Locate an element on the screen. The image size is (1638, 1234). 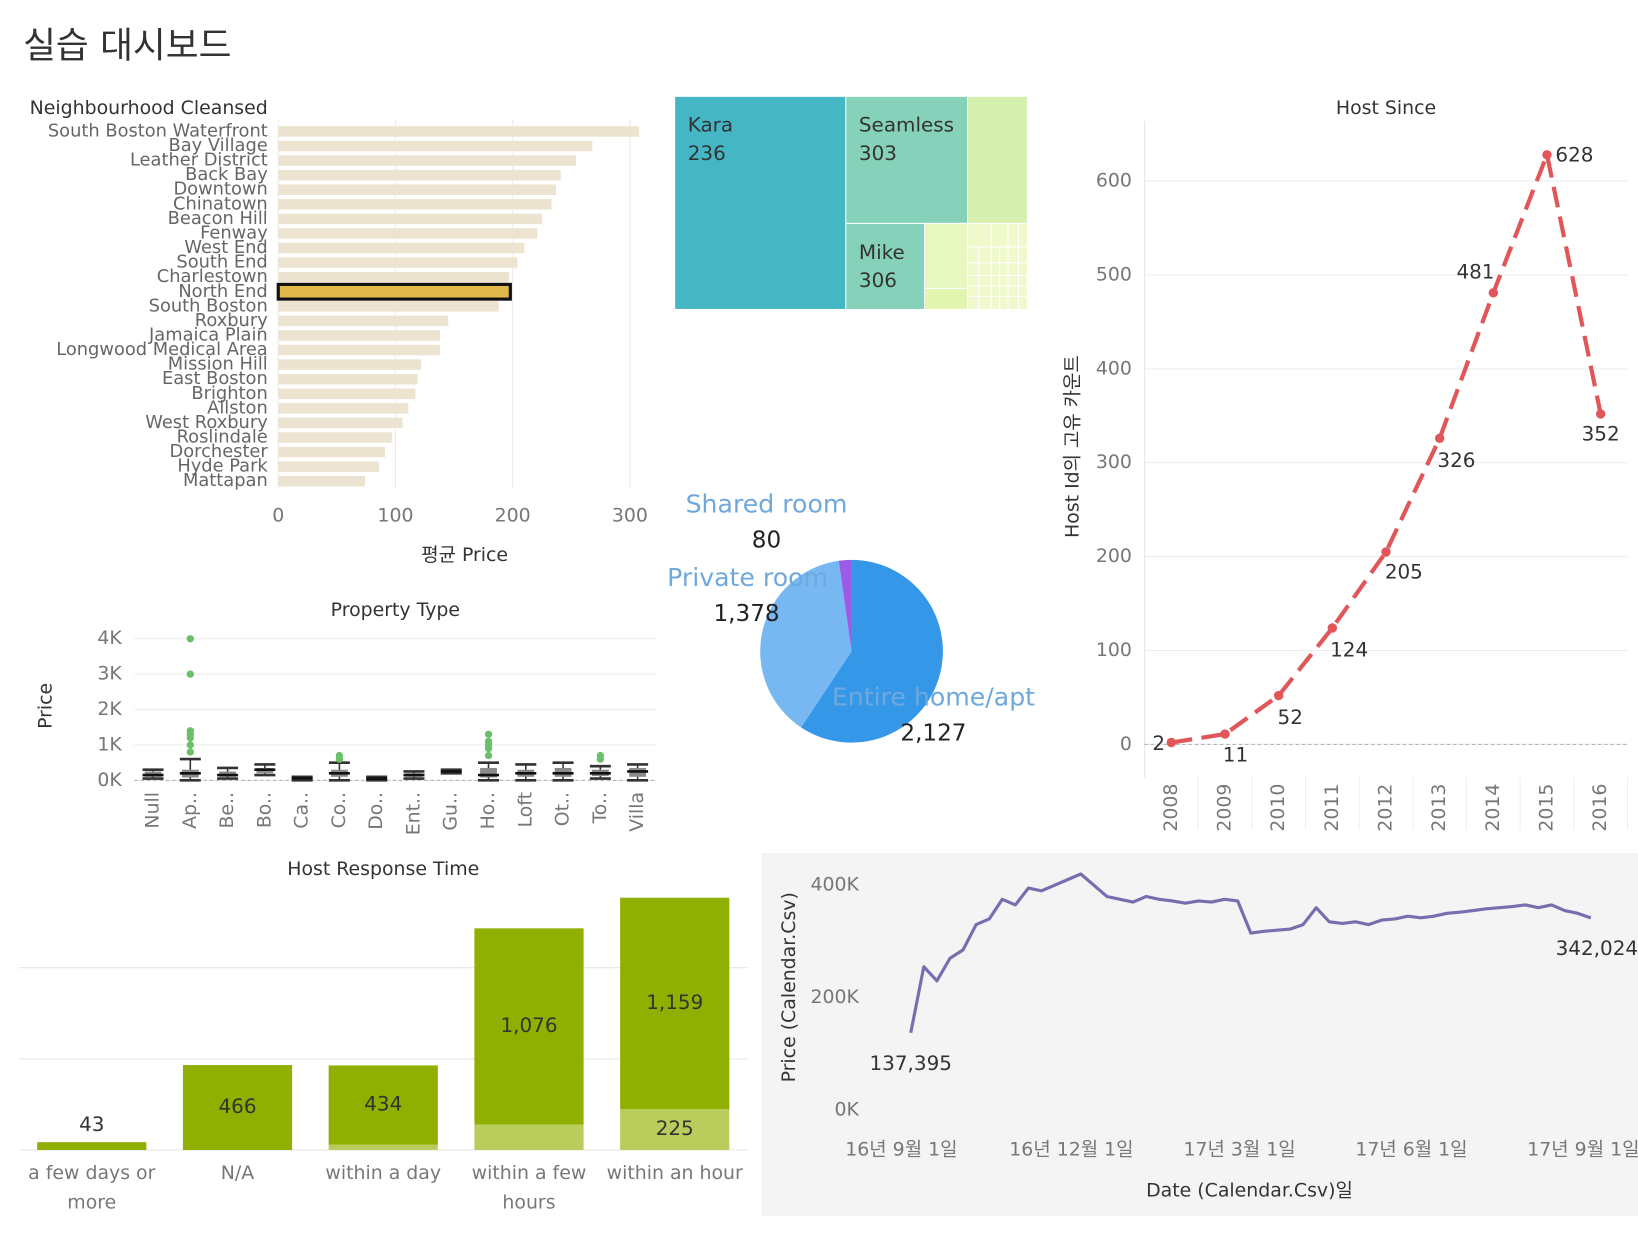
y-axis-label: Host Id의 고유 카운트 is located at coordinates (1073, 446).